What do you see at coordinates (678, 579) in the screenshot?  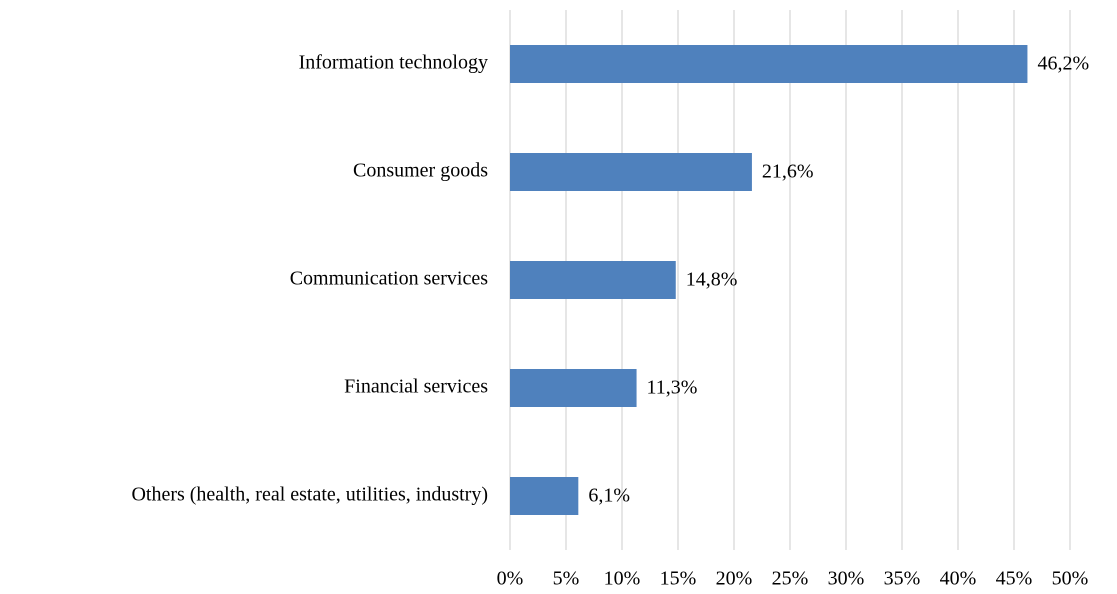 I see `x-tick-label: 15%` at bounding box center [678, 579].